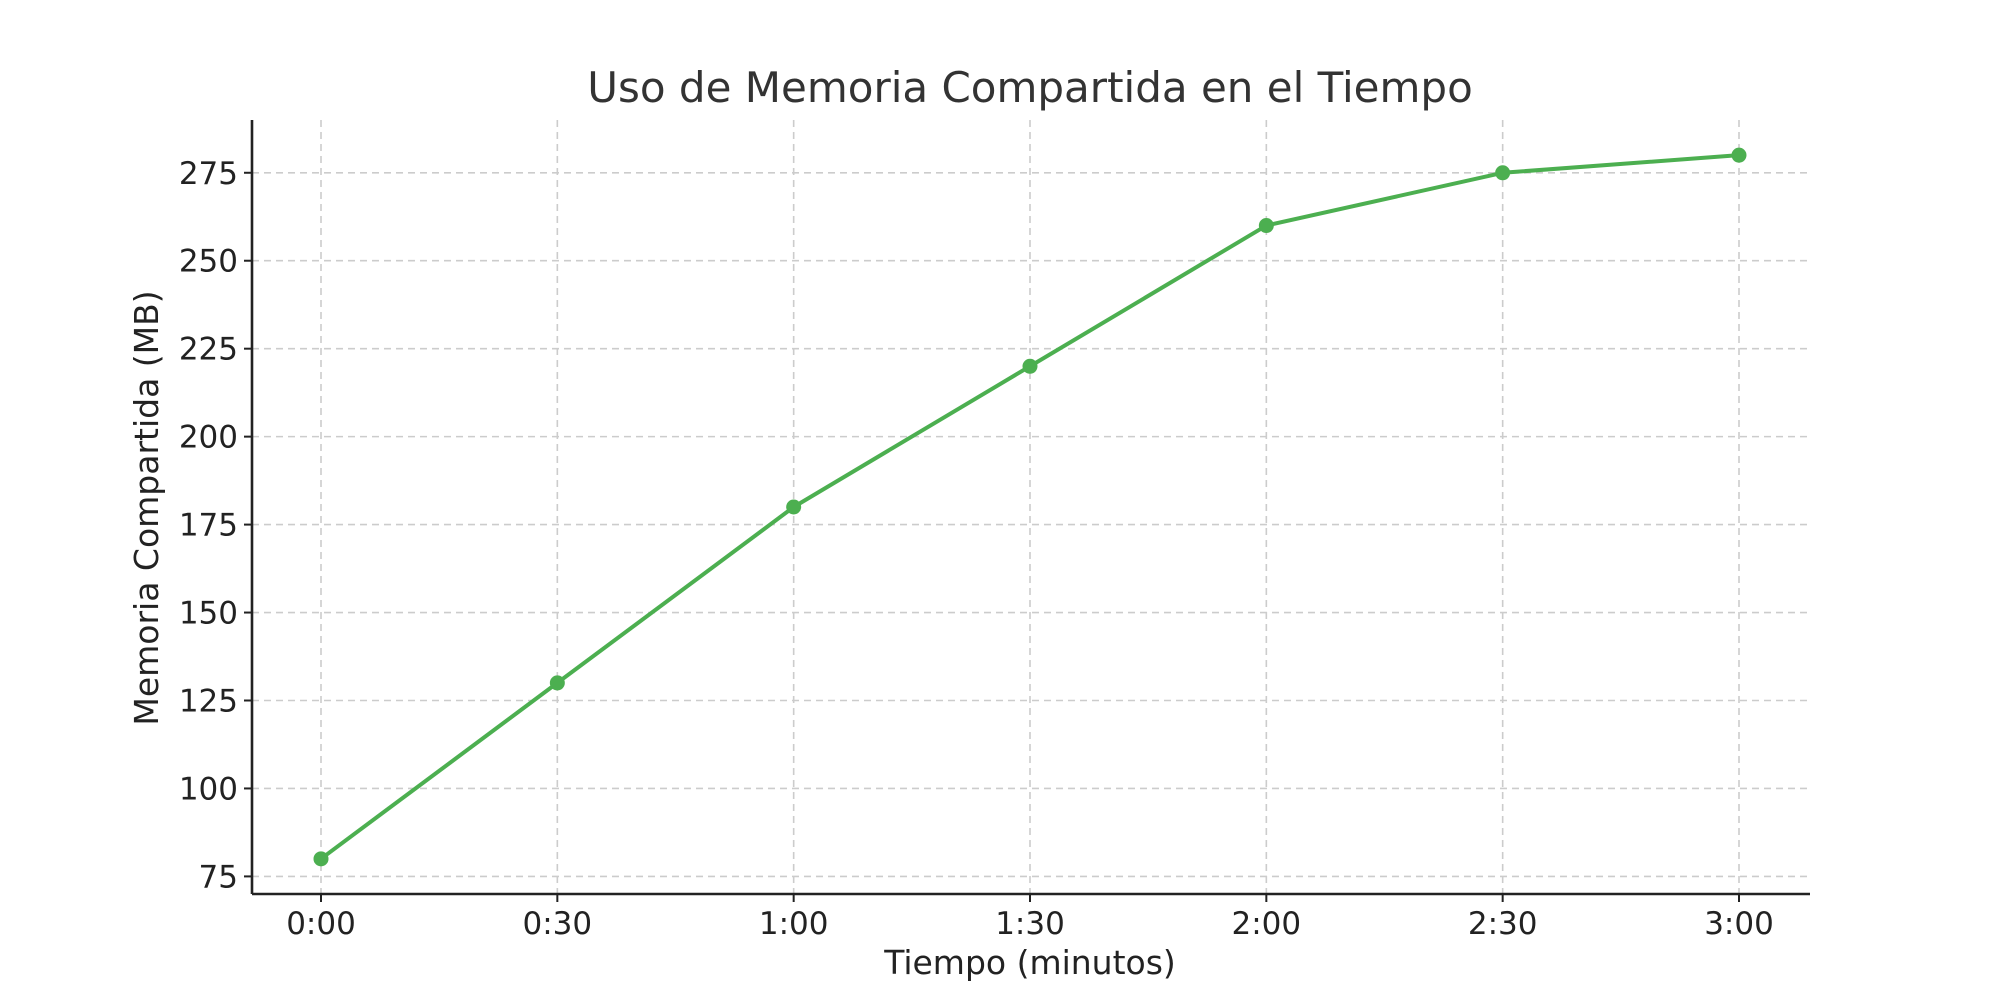  I want to click on x-tick-label: 3:00, so click(1739, 924).